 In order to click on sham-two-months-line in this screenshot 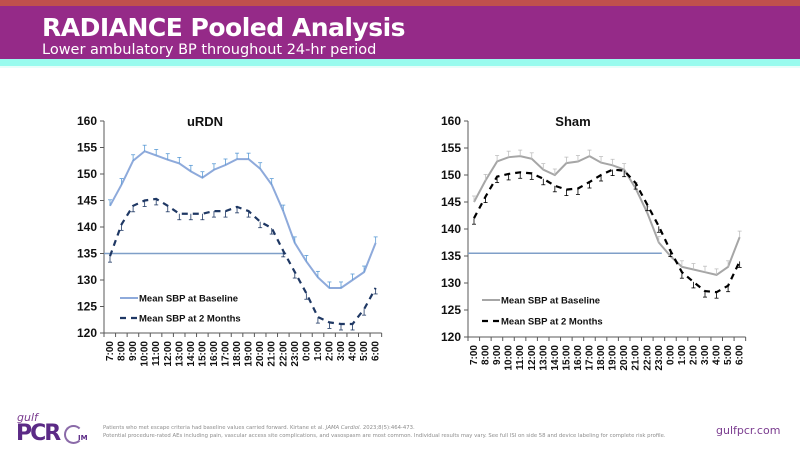, I will do `click(607, 231)`.